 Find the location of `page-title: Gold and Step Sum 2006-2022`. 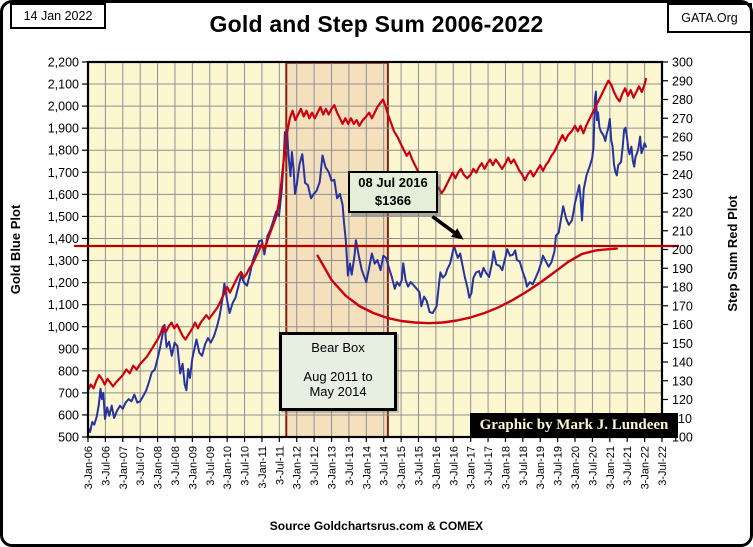

page-title: Gold and Step Sum 2006-2022 is located at coordinates (376, 24).